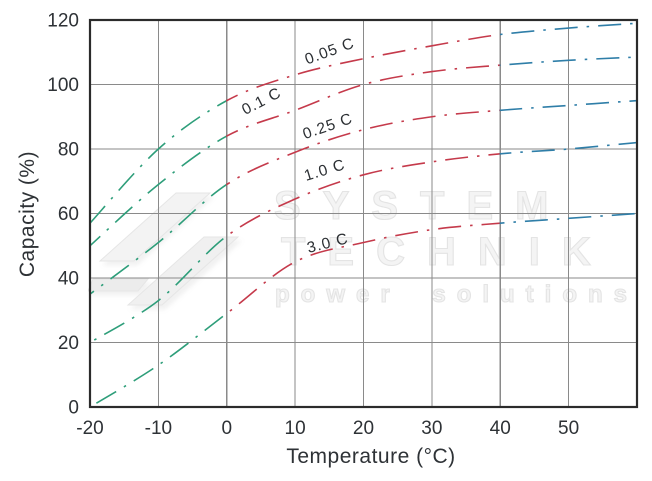  What do you see at coordinates (500, 428) in the screenshot?
I see `x-tick-label: 40` at bounding box center [500, 428].